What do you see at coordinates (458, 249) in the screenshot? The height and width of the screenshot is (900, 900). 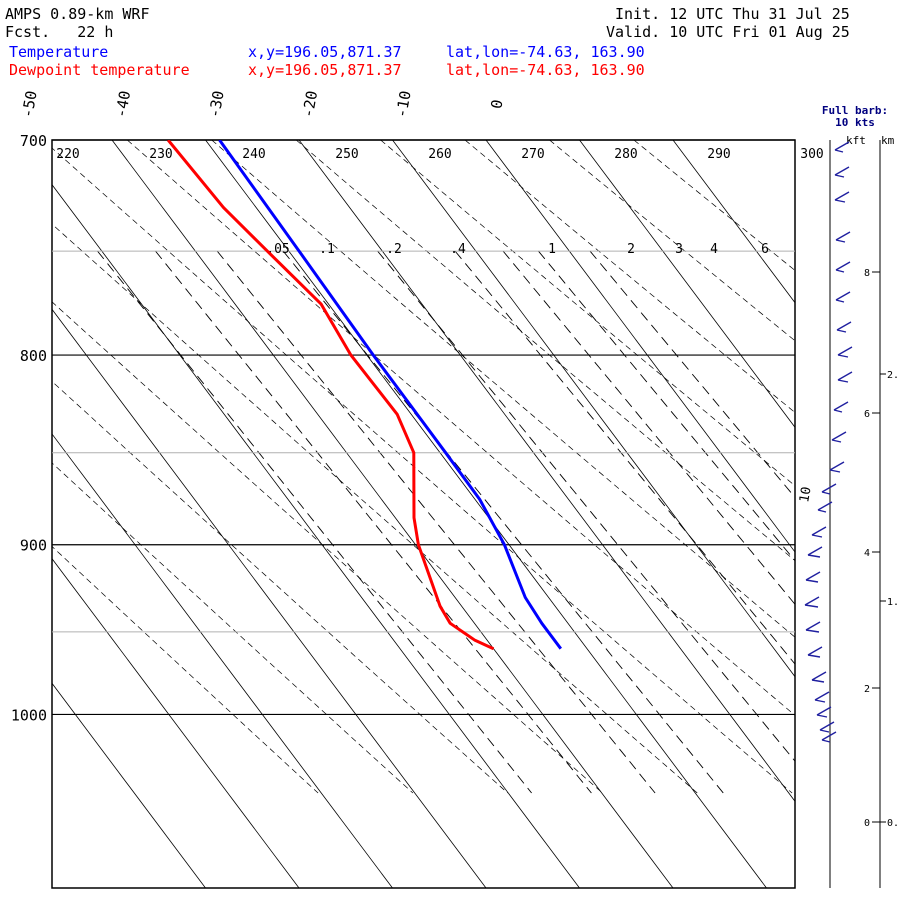 I see `mixing-ratio-label: .4` at bounding box center [458, 249].